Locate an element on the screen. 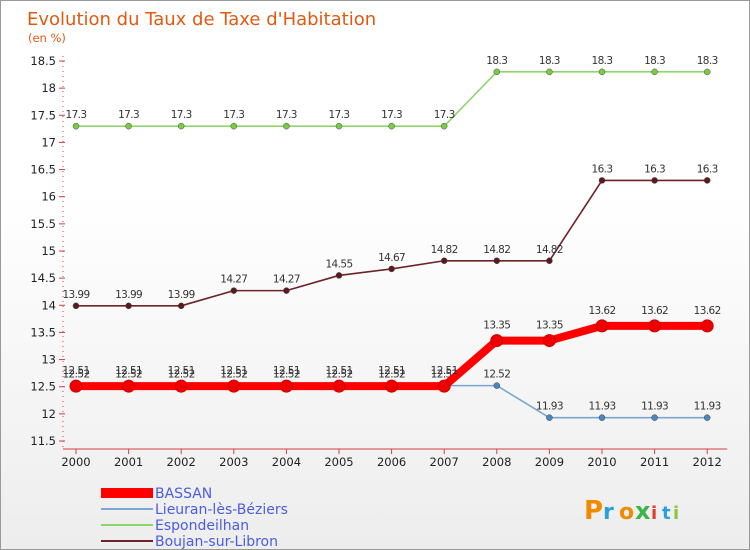 This screenshot has width=750, height=550. x-tick-label: 2012 is located at coordinates (707, 462).